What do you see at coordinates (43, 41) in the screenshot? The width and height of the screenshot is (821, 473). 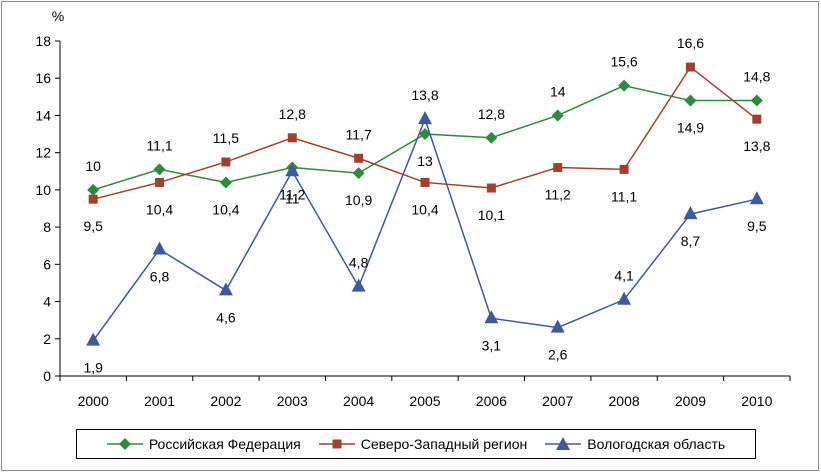 I see `y-tick-label: 18` at bounding box center [43, 41].